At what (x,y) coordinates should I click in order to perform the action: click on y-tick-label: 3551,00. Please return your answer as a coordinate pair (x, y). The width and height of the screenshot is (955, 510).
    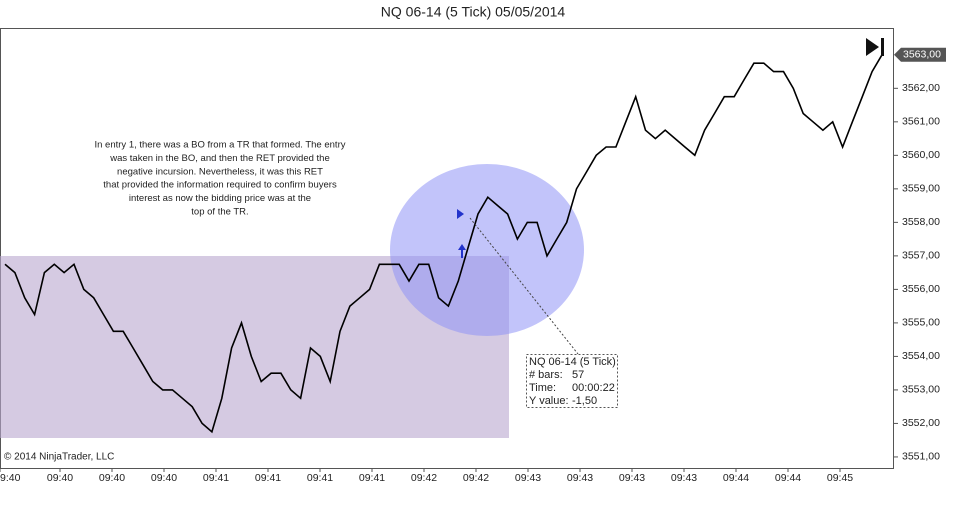
    Looking at the image, I should click on (921, 457).